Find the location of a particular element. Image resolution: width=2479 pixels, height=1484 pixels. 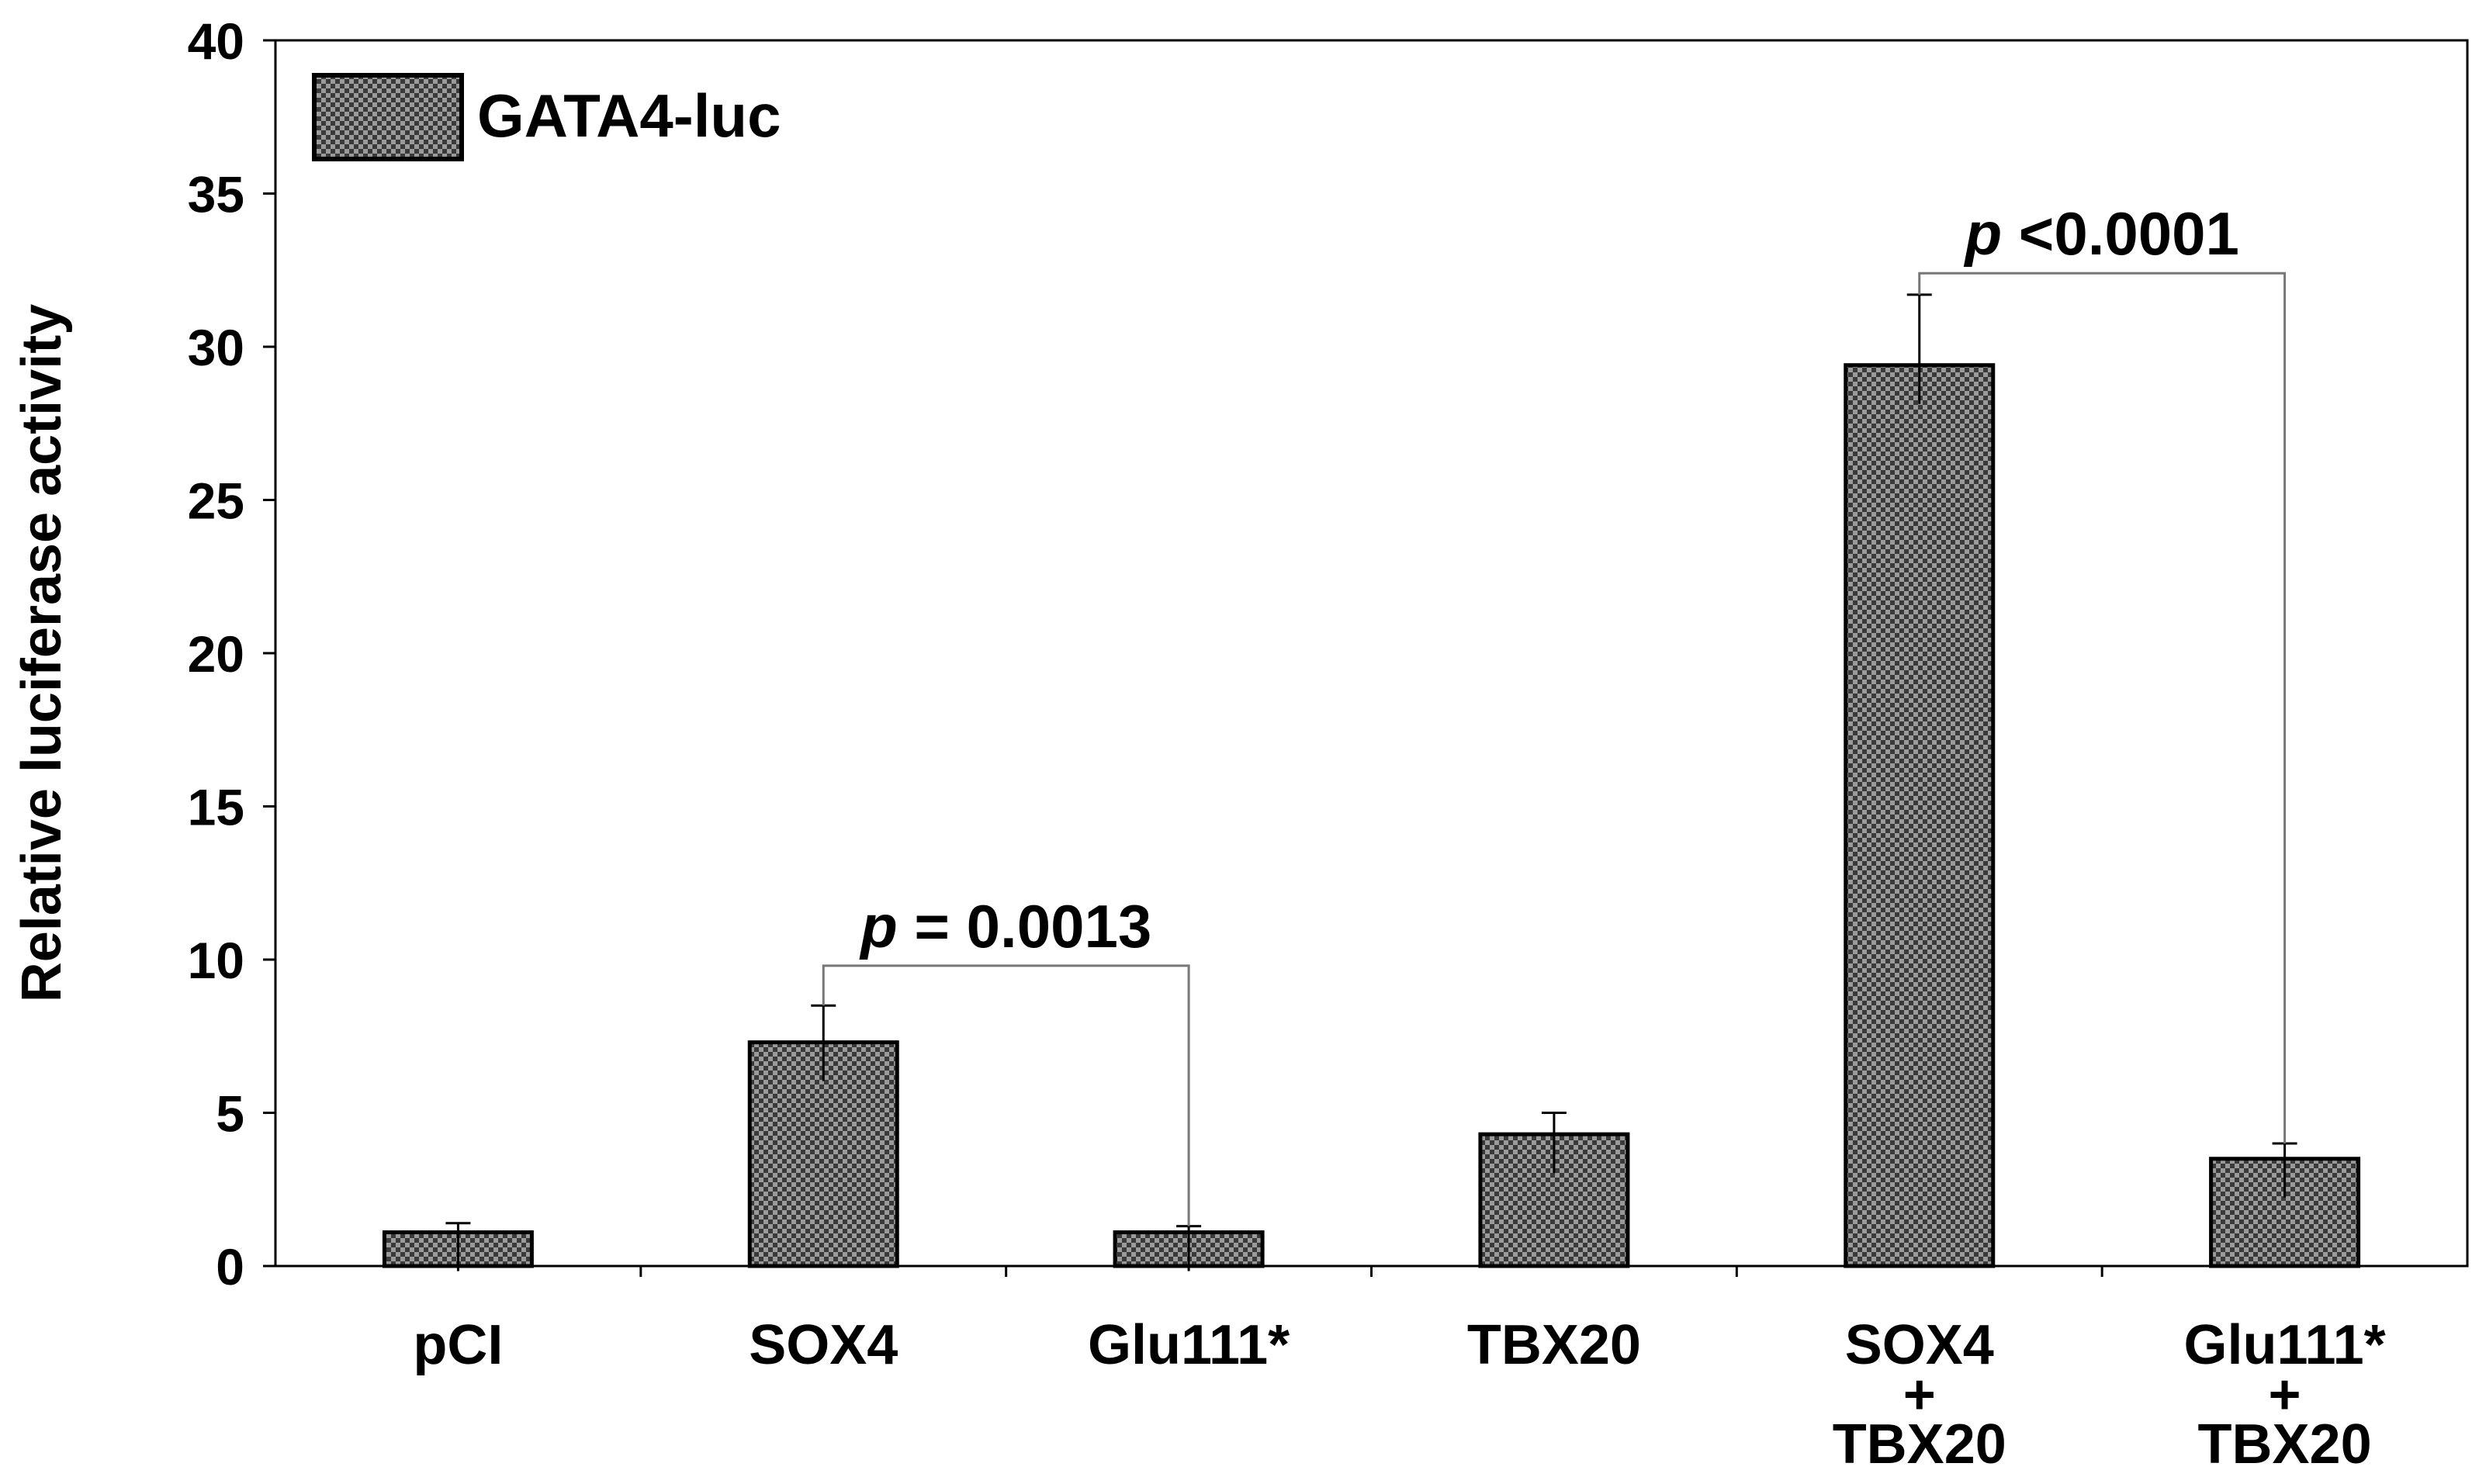

y-tick-label: 10 is located at coordinates (216, 960).